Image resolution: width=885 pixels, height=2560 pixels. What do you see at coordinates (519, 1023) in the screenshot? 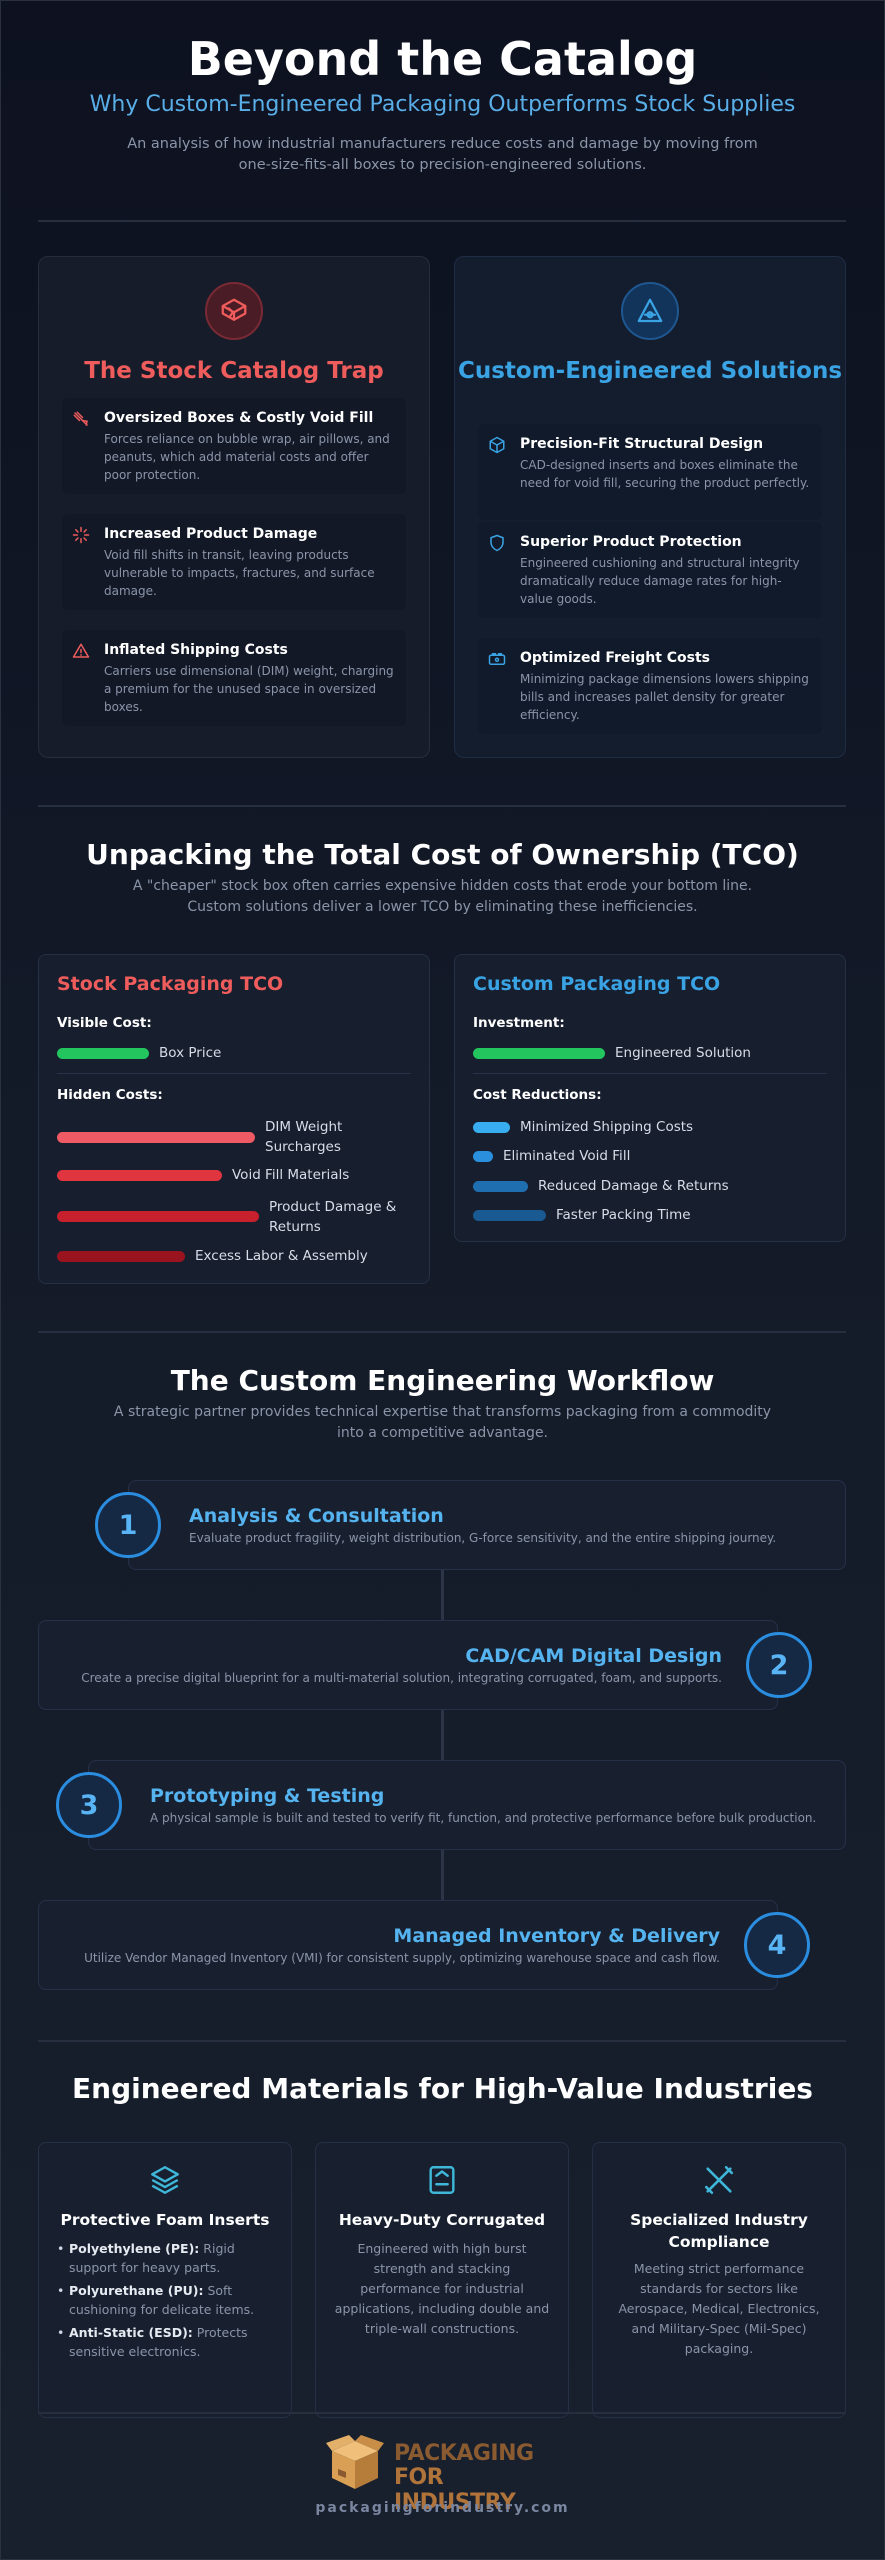
I see `investment-label: Investment:` at bounding box center [519, 1023].